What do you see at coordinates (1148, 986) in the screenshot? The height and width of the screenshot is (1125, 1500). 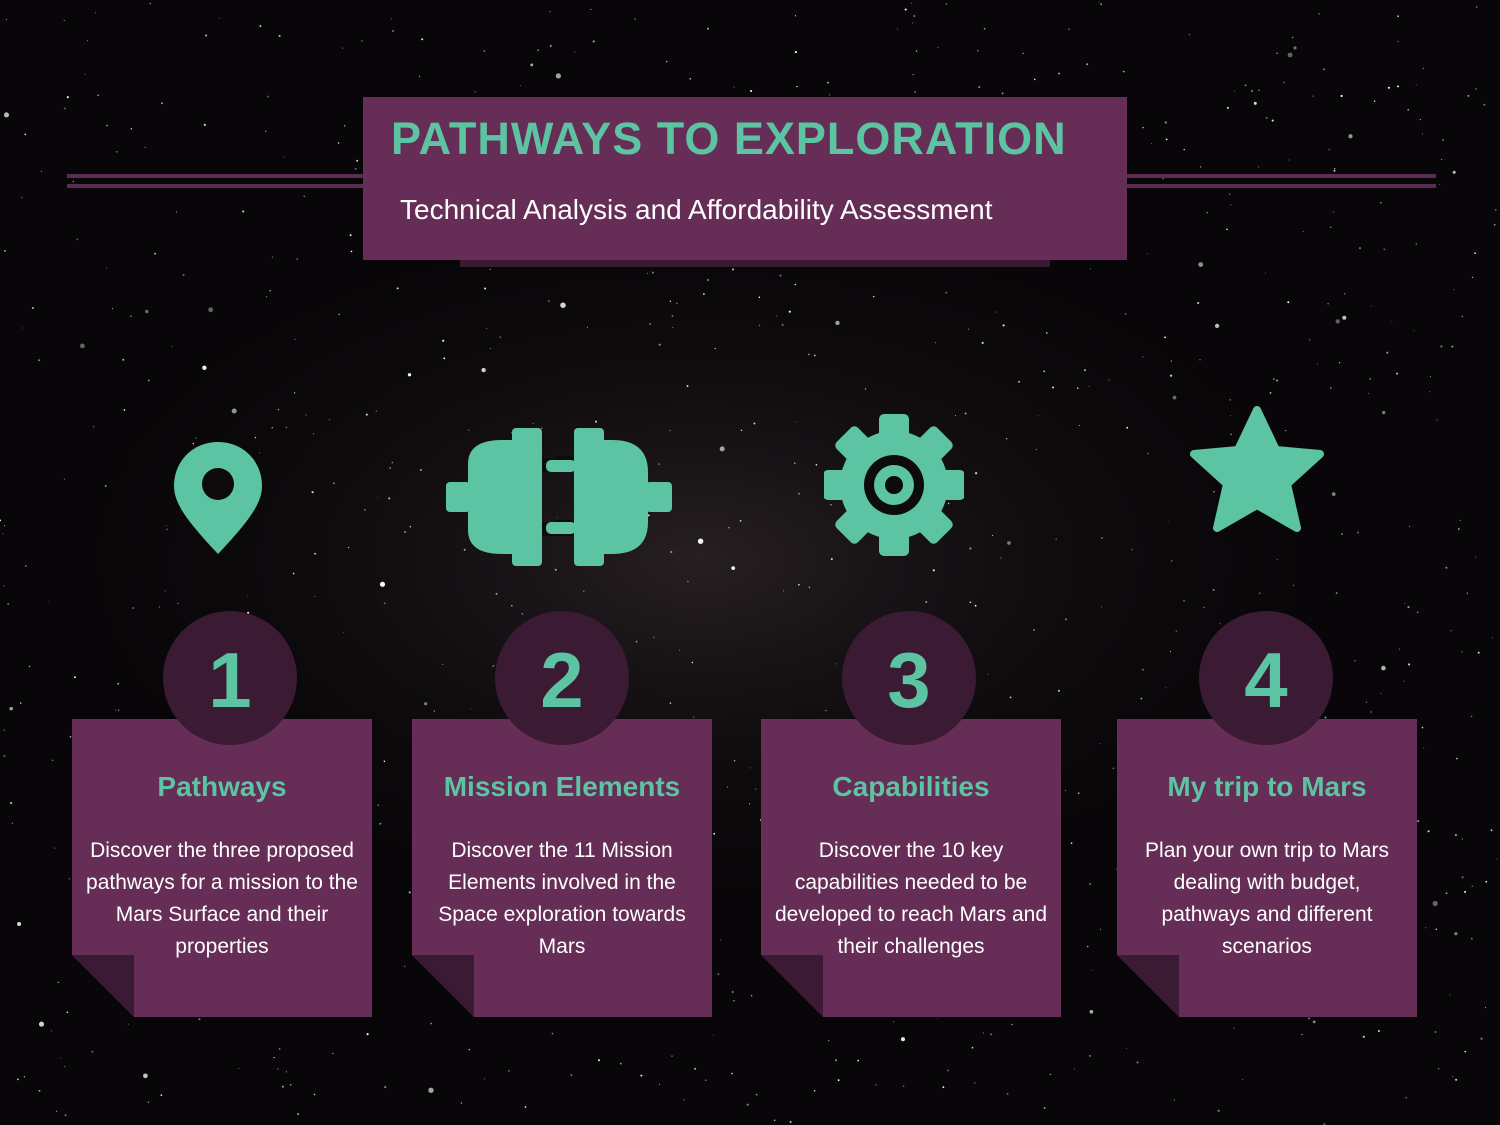 I see `page-curl-fold` at bounding box center [1148, 986].